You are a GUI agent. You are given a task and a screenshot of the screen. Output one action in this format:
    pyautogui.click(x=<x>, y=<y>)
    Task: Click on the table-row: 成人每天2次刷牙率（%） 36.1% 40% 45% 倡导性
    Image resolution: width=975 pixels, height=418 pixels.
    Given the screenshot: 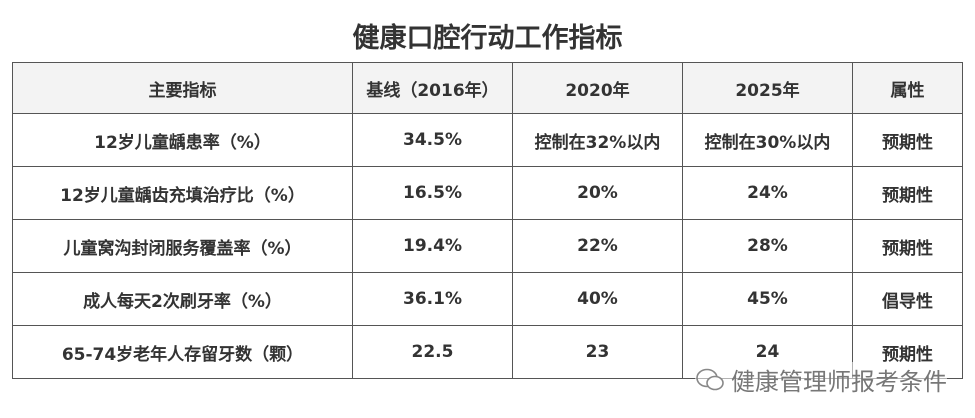 What is the action you would take?
    pyautogui.click(x=487, y=299)
    